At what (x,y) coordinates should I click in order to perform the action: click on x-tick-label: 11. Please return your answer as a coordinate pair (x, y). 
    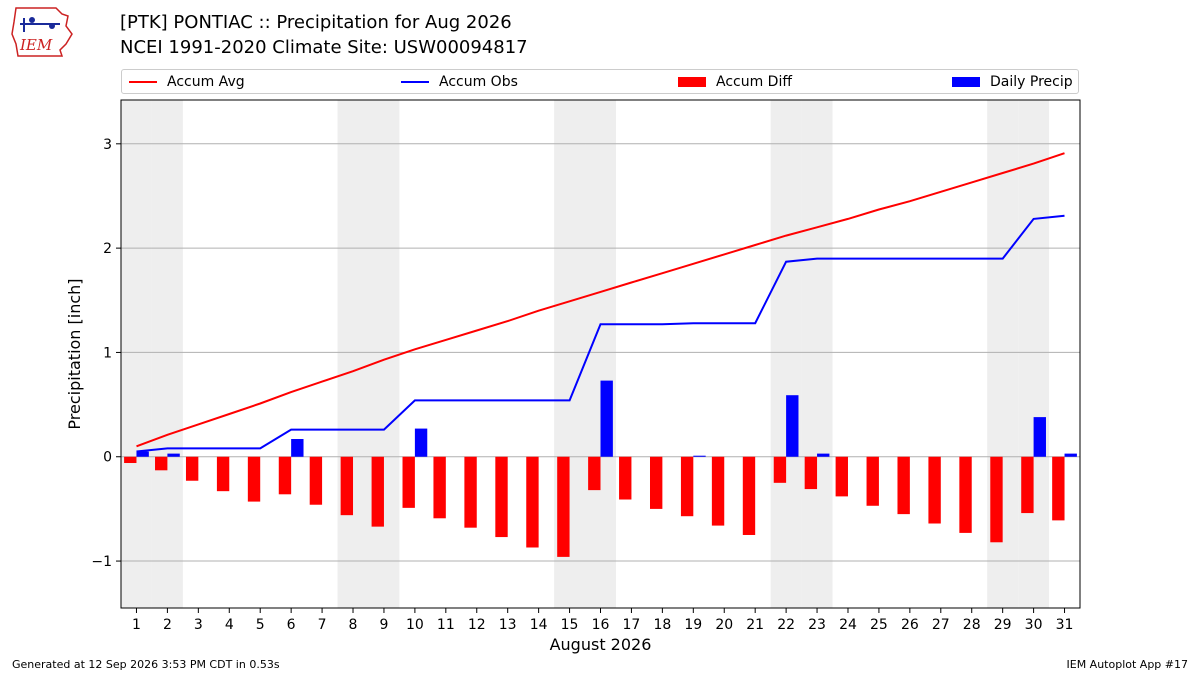
    Looking at the image, I should click on (446, 625).